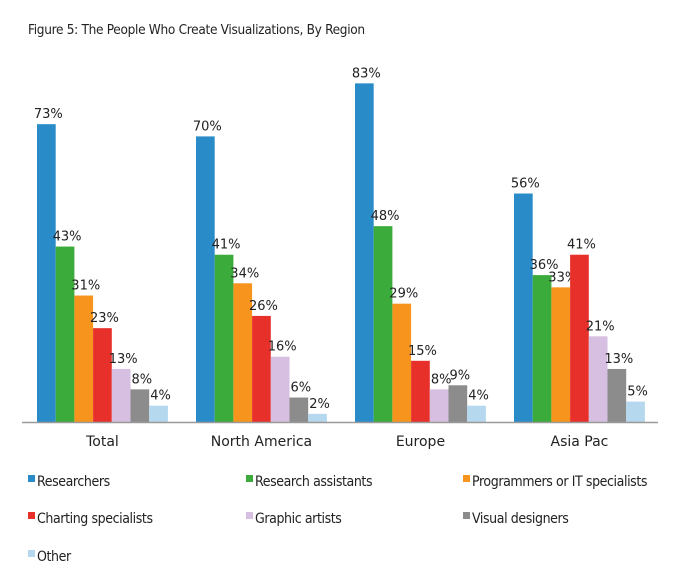 This screenshot has width=675, height=587. I want to click on data-label: 2%, so click(319, 404).